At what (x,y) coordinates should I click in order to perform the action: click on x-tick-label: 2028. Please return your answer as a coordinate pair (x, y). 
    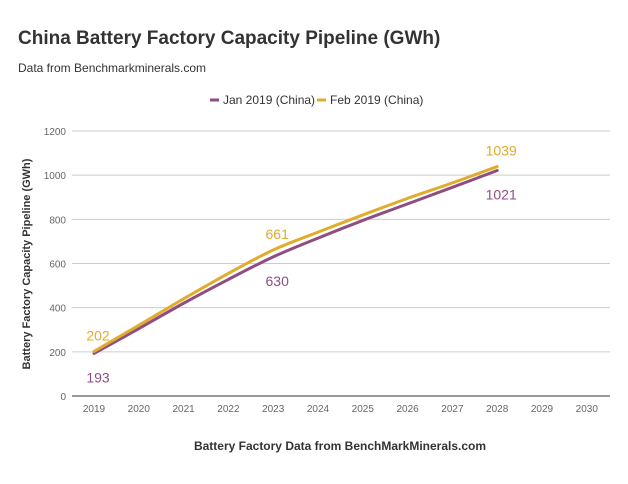
    Looking at the image, I should click on (497, 409).